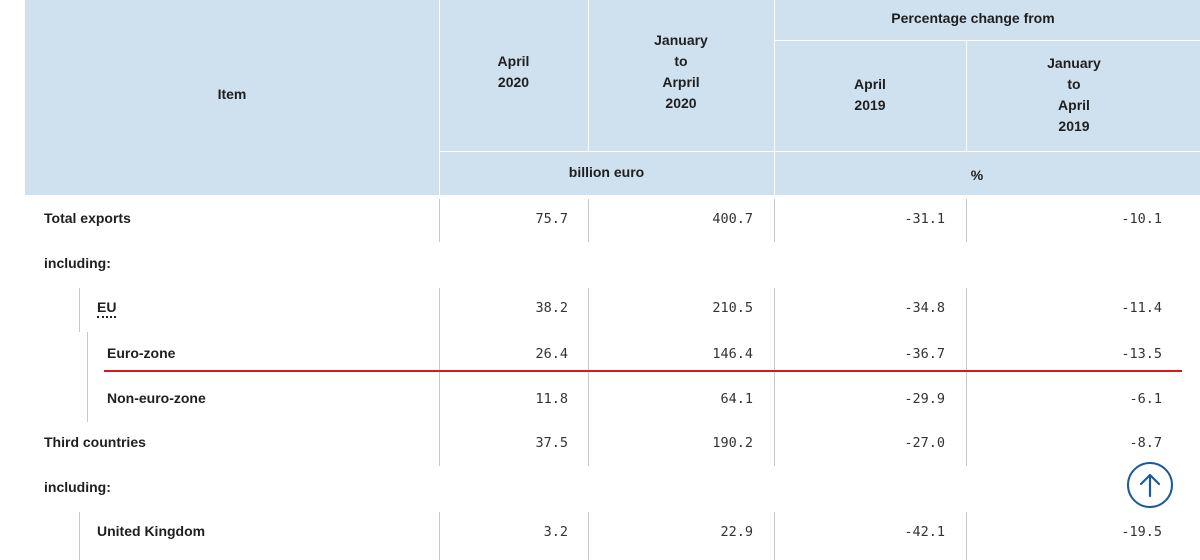  What do you see at coordinates (232, 94) in the screenshot?
I see `header-item: Item` at bounding box center [232, 94].